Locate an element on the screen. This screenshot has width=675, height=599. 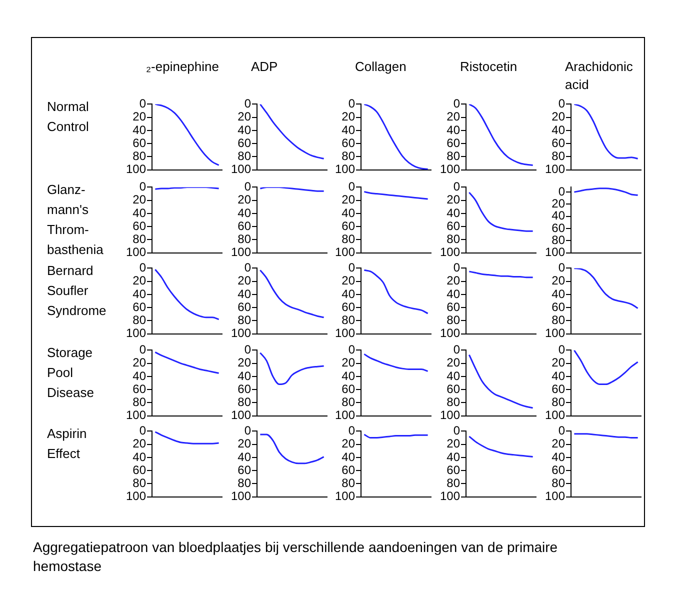
chart-title: ₂-epinephine is located at coordinates (183, 67).